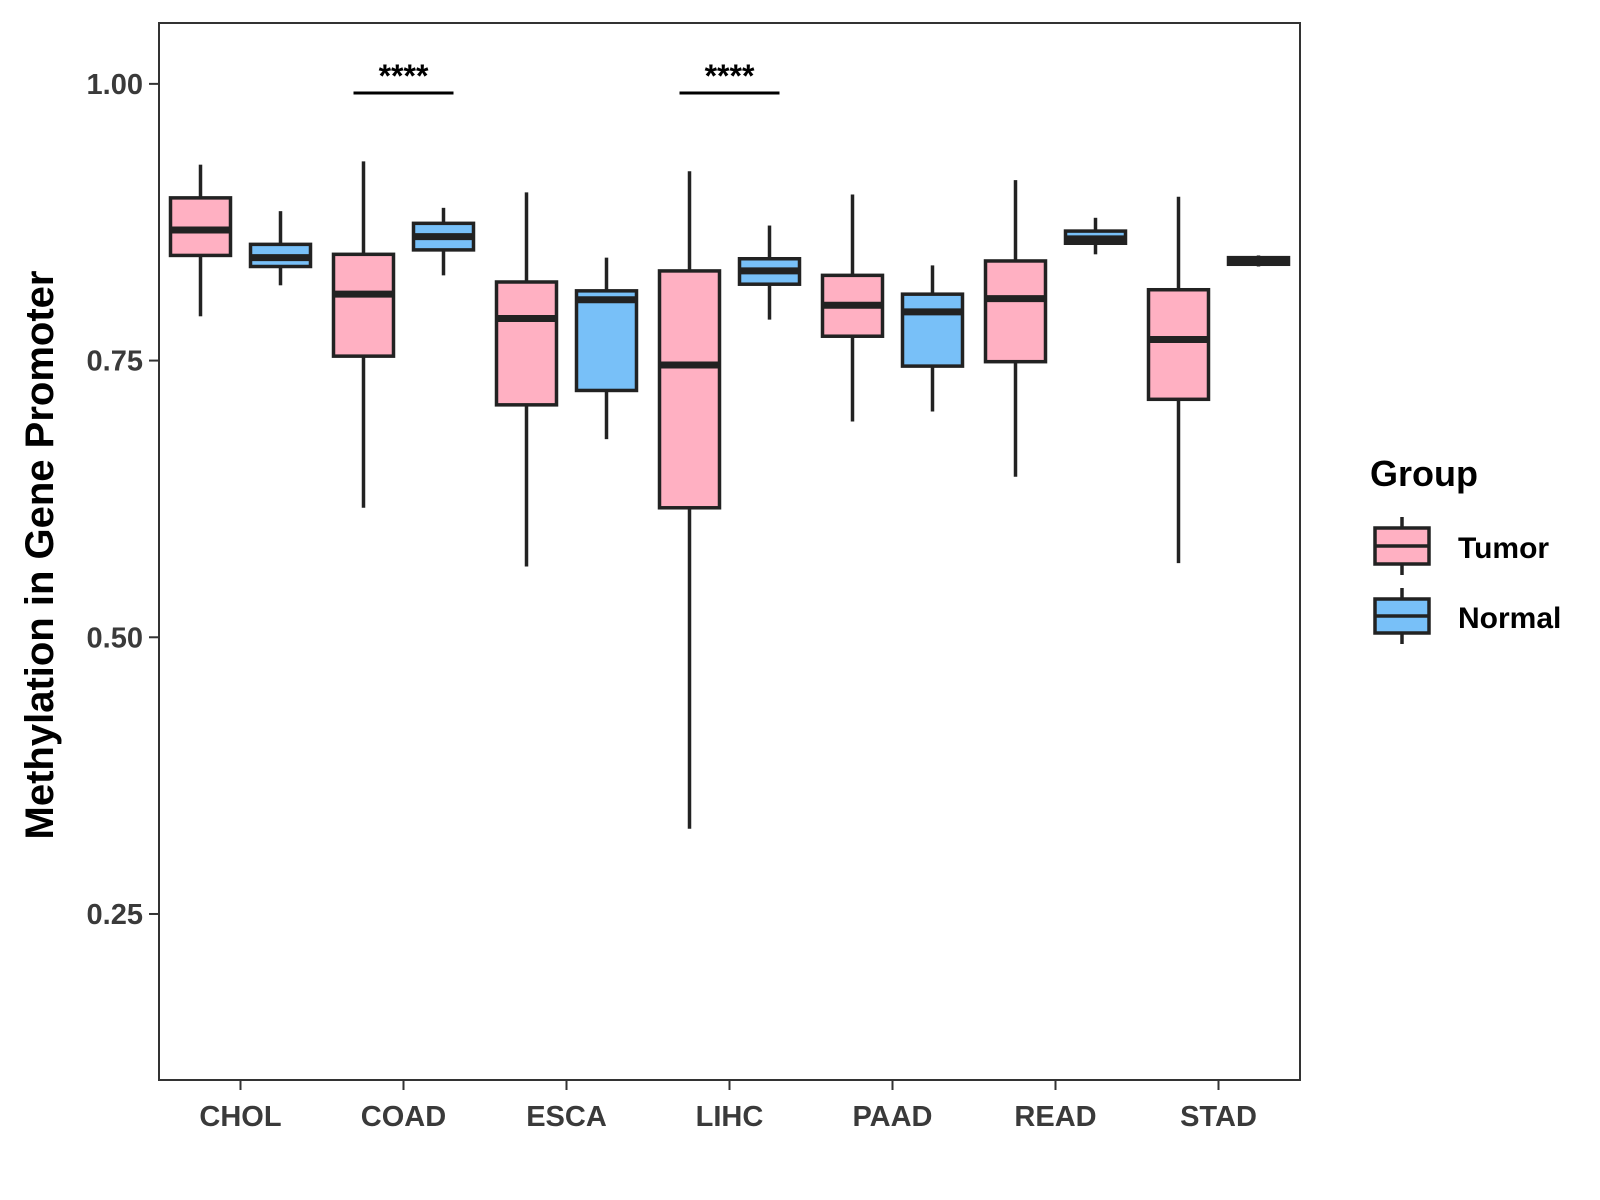  I want to click on box-tumor-chol, so click(200, 240).